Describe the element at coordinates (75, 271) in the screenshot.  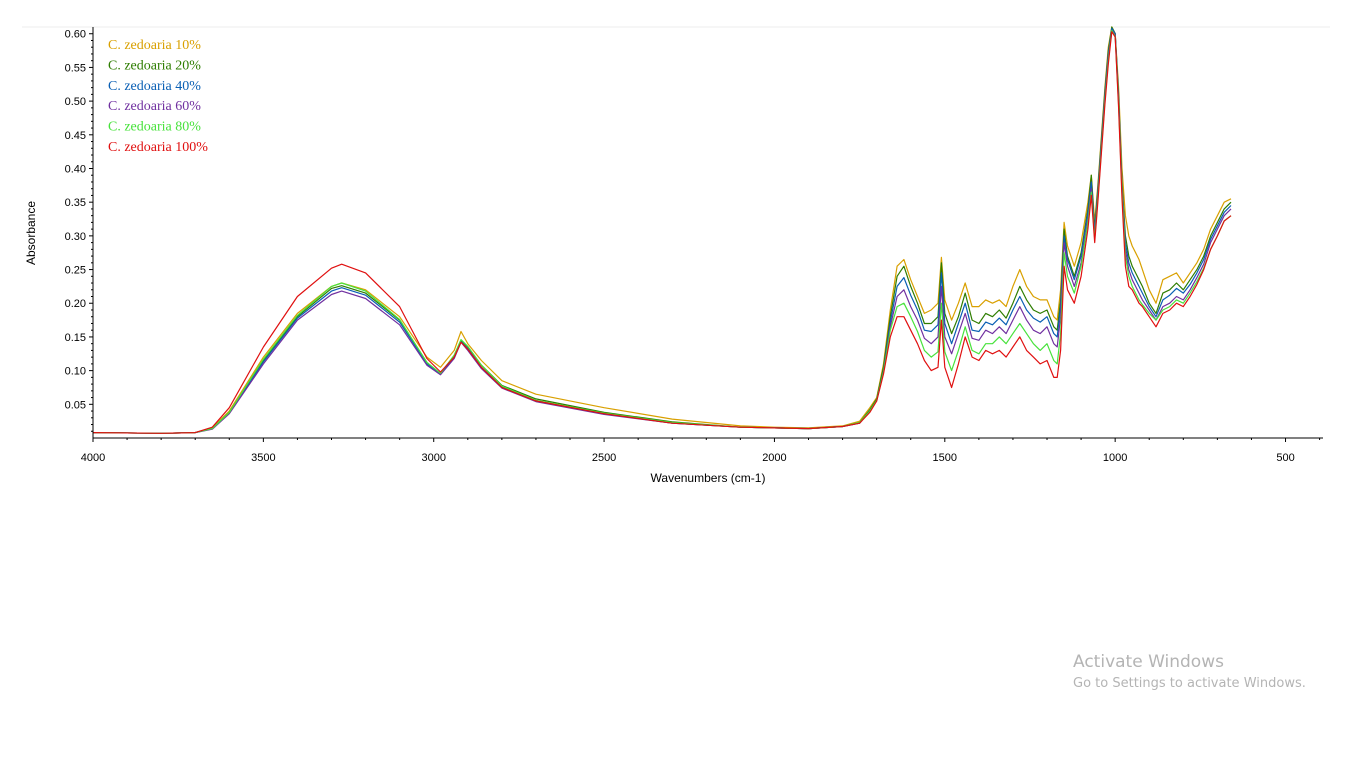
I see `y-tick-label: 0.25` at that location.